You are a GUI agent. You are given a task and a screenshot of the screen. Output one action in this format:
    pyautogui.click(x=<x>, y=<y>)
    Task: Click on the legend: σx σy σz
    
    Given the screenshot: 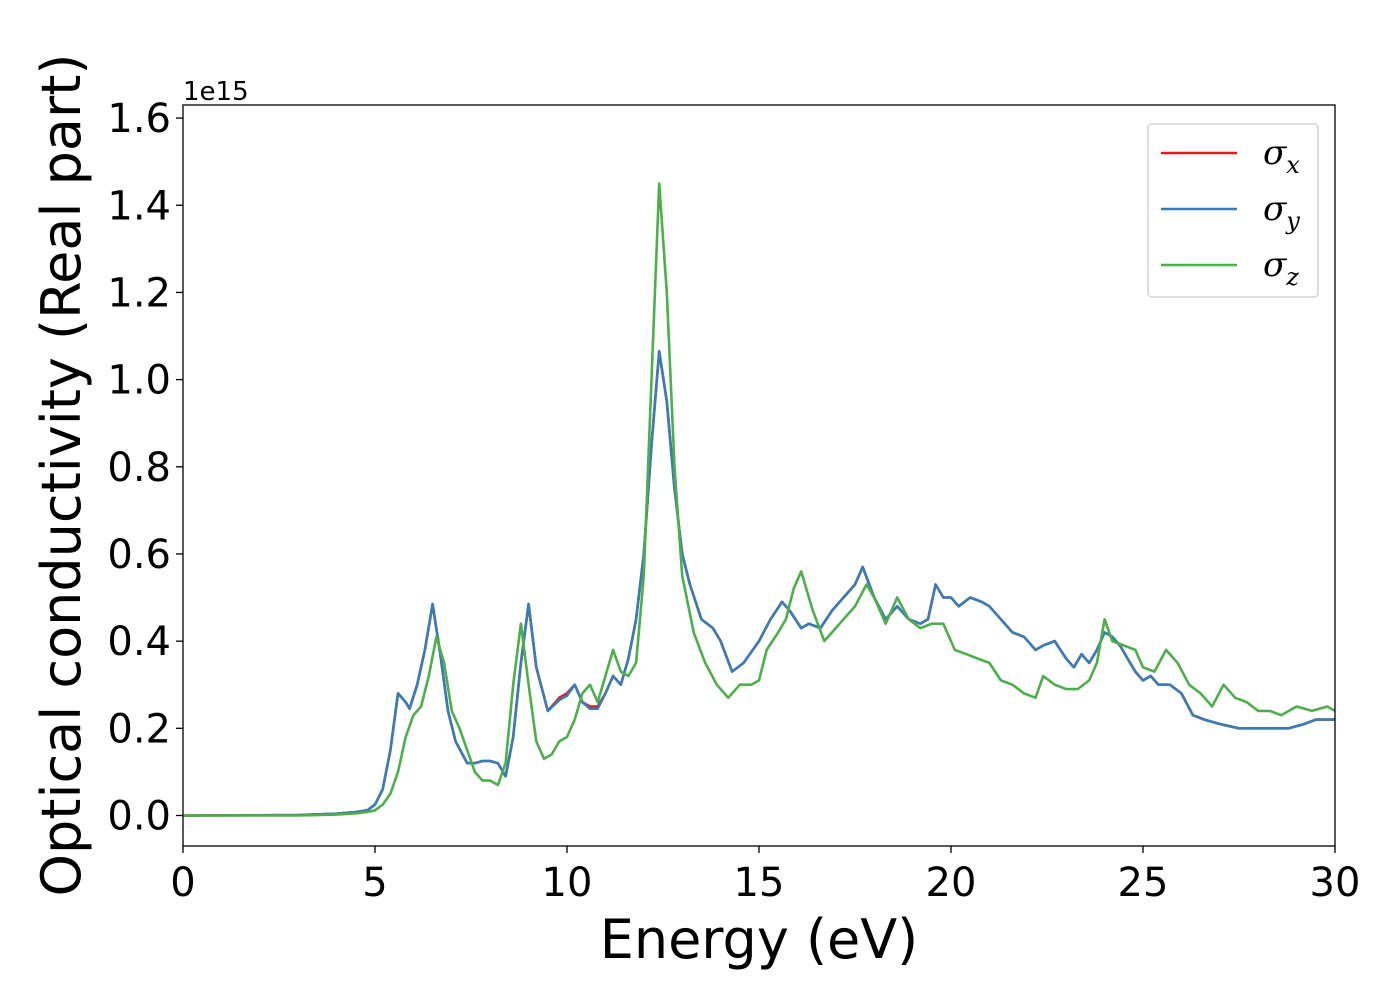 What is the action you would take?
    pyautogui.click(x=1233, y=210)
    